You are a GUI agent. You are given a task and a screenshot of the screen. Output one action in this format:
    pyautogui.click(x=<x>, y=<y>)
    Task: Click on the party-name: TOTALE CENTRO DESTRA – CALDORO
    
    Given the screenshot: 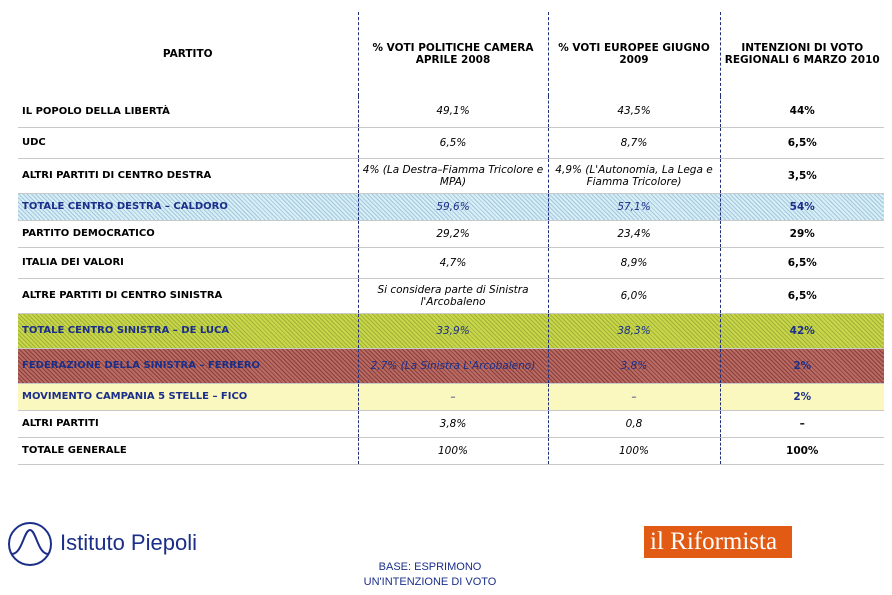 What is the action you would take?
    pyautogui.click(x=188, y=207)
    